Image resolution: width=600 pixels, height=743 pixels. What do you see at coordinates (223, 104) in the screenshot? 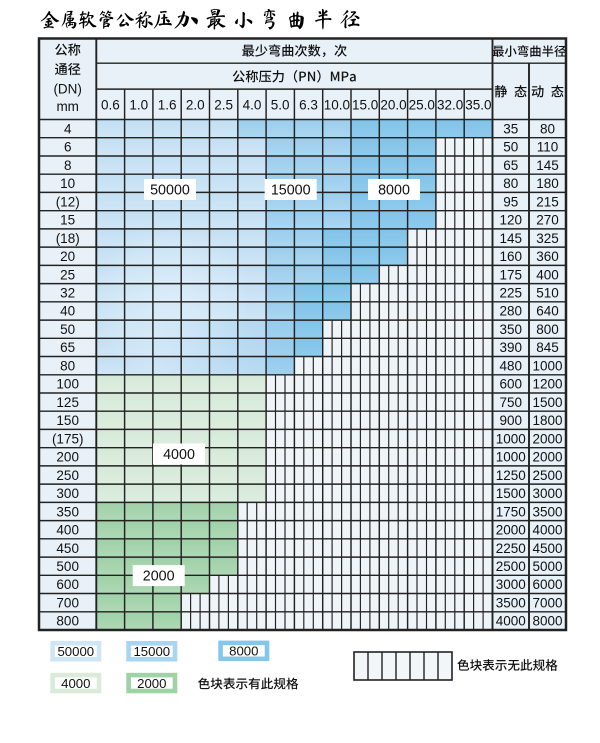
I see `svg-text: 2.5` at bounding box center [223, 104].